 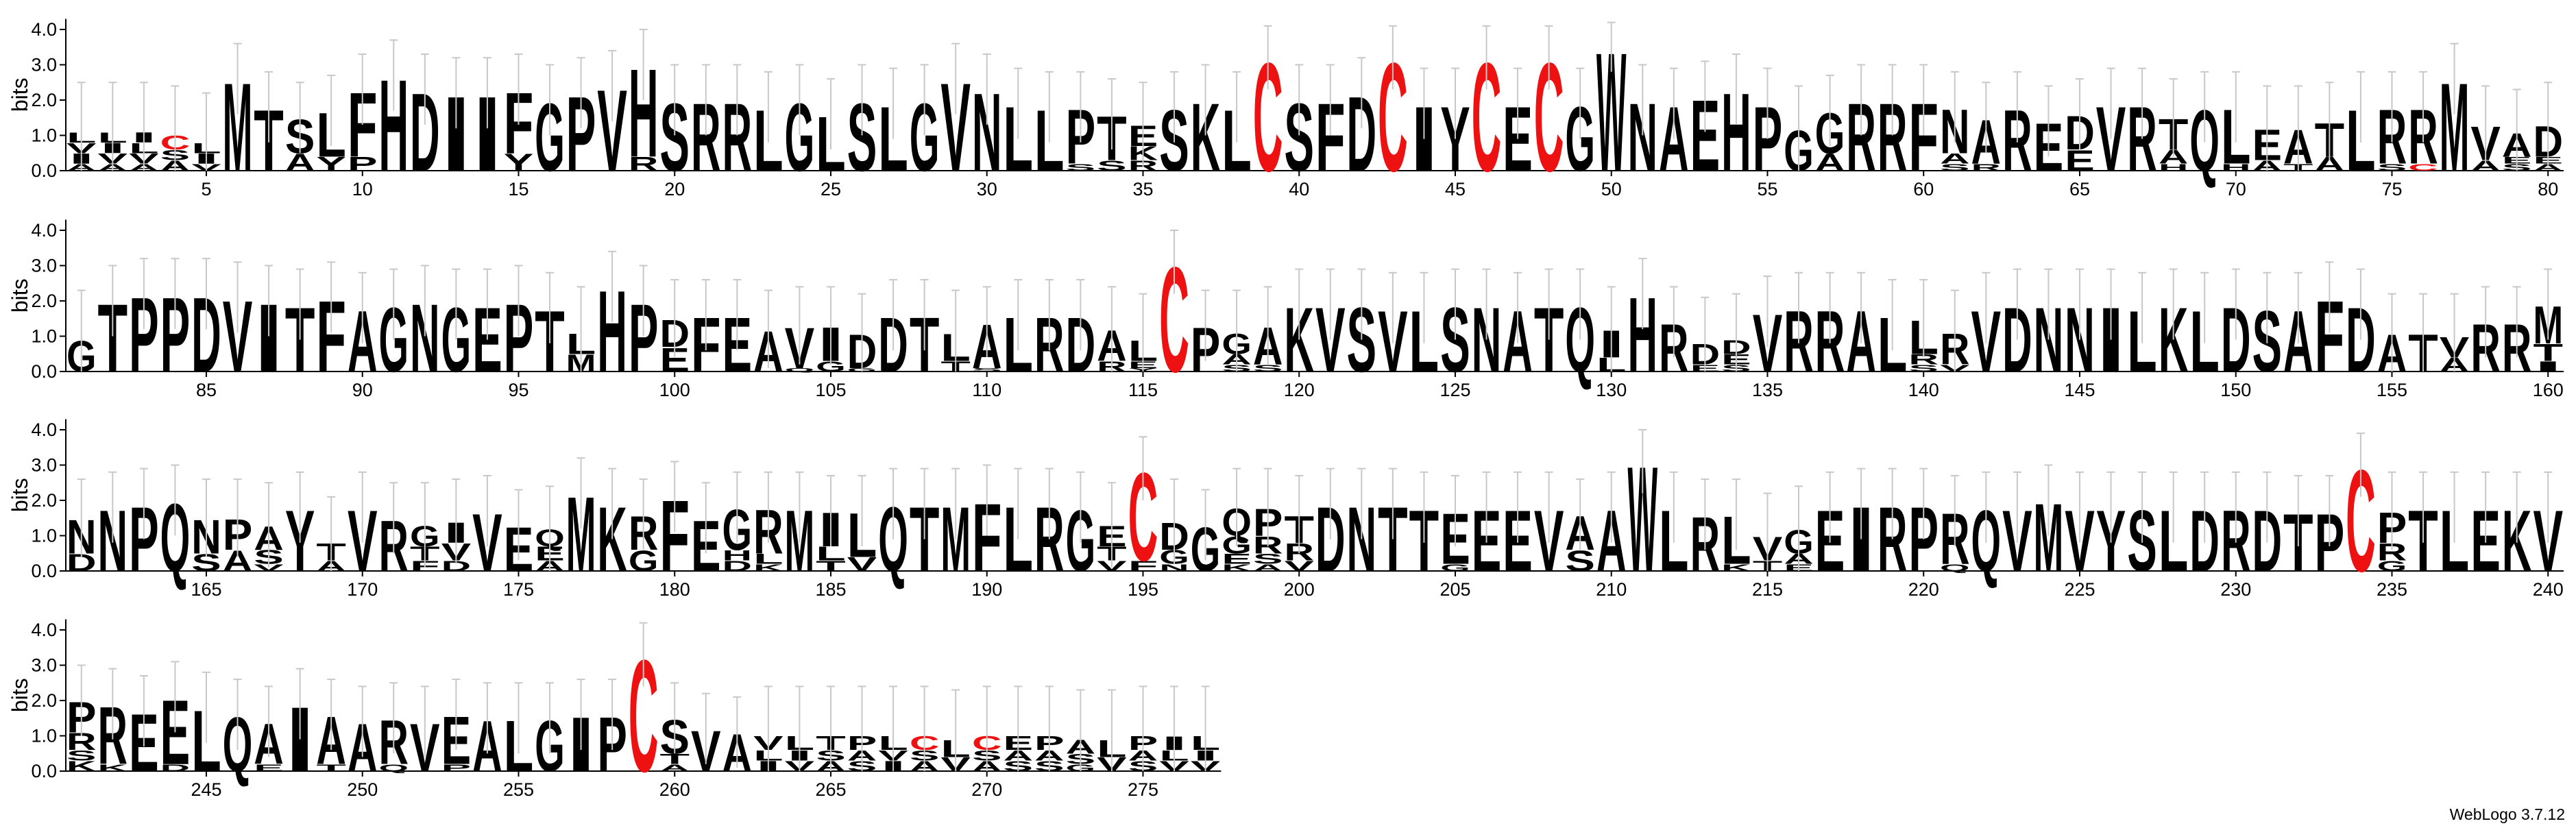 I want to click on x-tick-label: 40, so click(x=1299, y=189).